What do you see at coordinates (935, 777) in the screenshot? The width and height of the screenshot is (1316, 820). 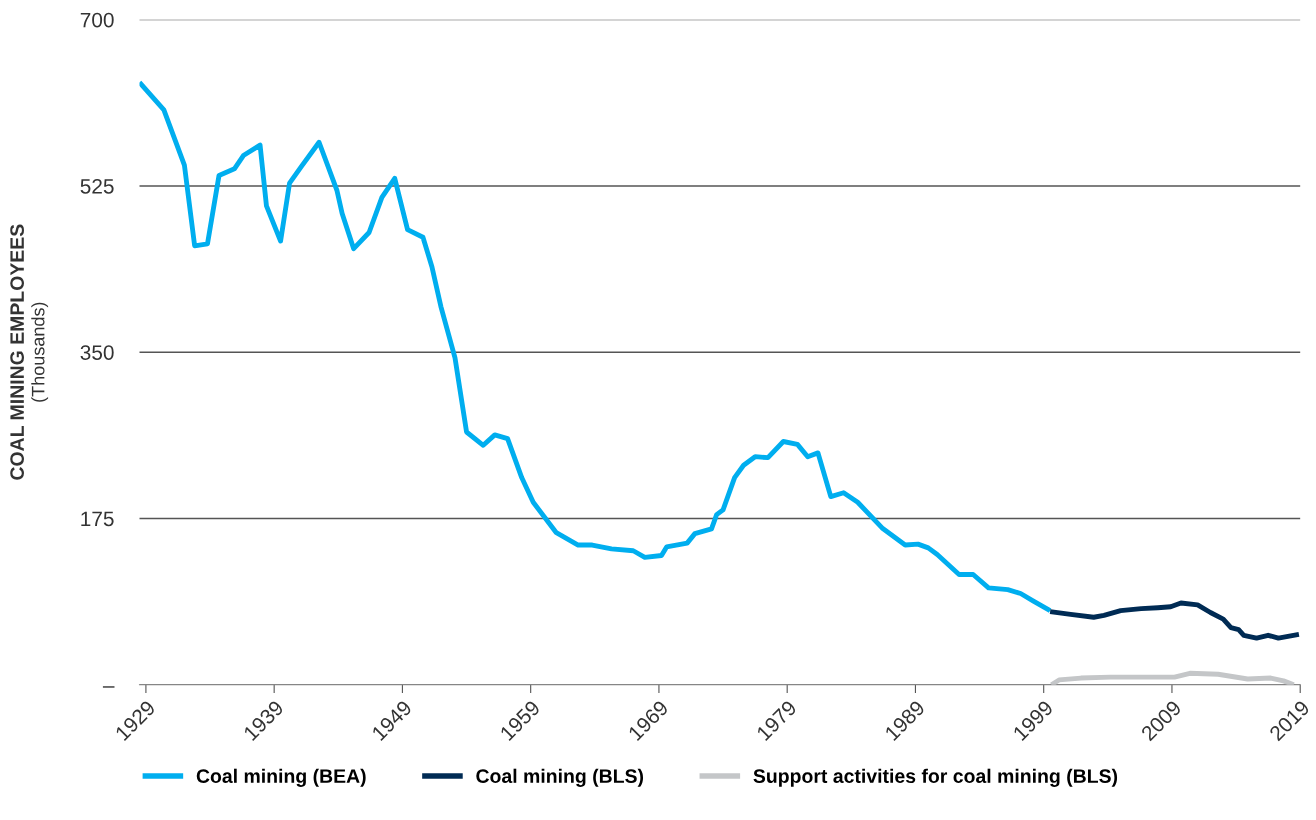 I see `legend-label: Support activities for coal mining (BLS)` at bounding box center [935, 777].